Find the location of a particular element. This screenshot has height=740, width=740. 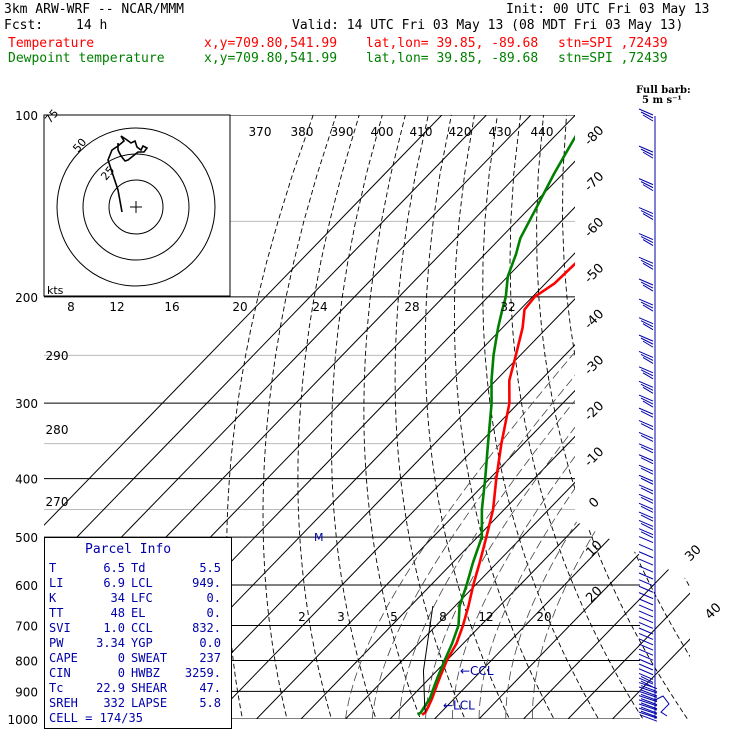

theta-label: 280 is located at coordinates (57, 430).